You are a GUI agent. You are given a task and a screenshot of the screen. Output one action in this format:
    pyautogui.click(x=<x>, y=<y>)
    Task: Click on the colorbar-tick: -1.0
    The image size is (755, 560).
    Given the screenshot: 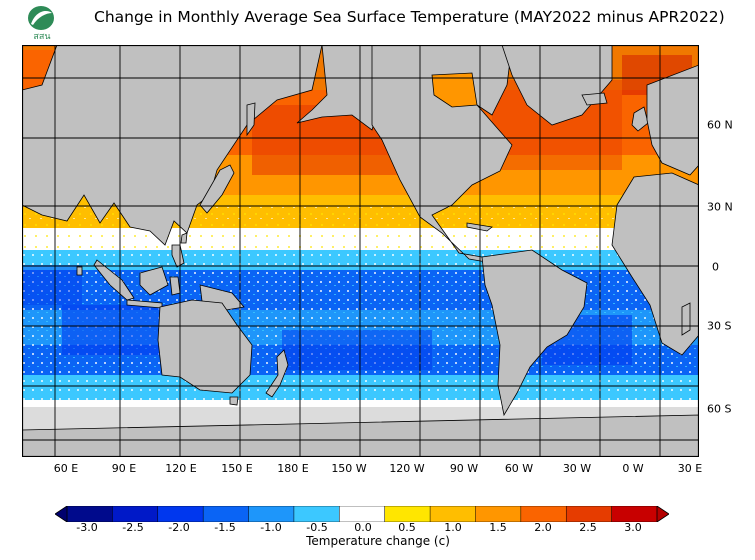 What is the action you would take?
    pyautogui.click(x=271, y=527)
    